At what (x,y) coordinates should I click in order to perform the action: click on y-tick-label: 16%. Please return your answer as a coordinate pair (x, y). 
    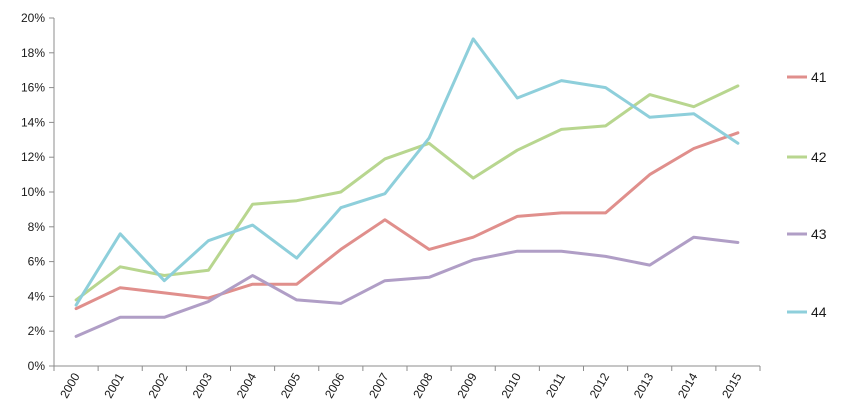
    Looking at the image, I should click on (33, 88).